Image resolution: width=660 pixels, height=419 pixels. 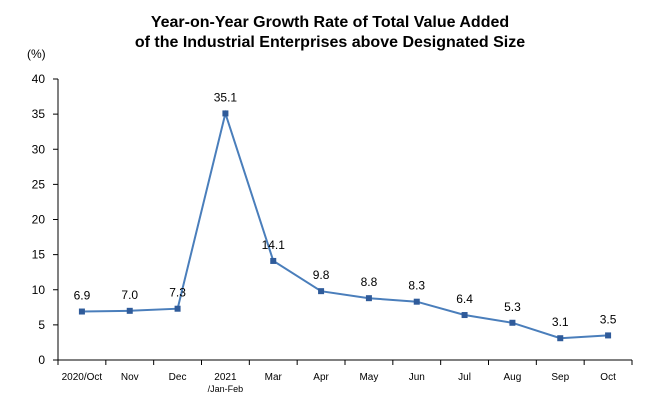 What do you see at coordinates (608, 377) in the screenshot?
I see `x-tick-label: Oct` at bounding box center [608, 377].